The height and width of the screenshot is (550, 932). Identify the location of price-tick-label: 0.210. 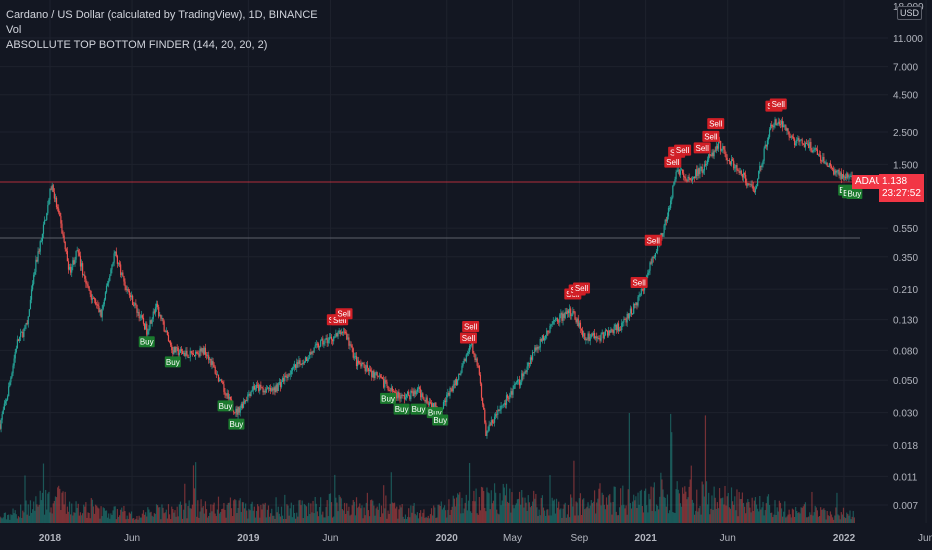
(905, 290).